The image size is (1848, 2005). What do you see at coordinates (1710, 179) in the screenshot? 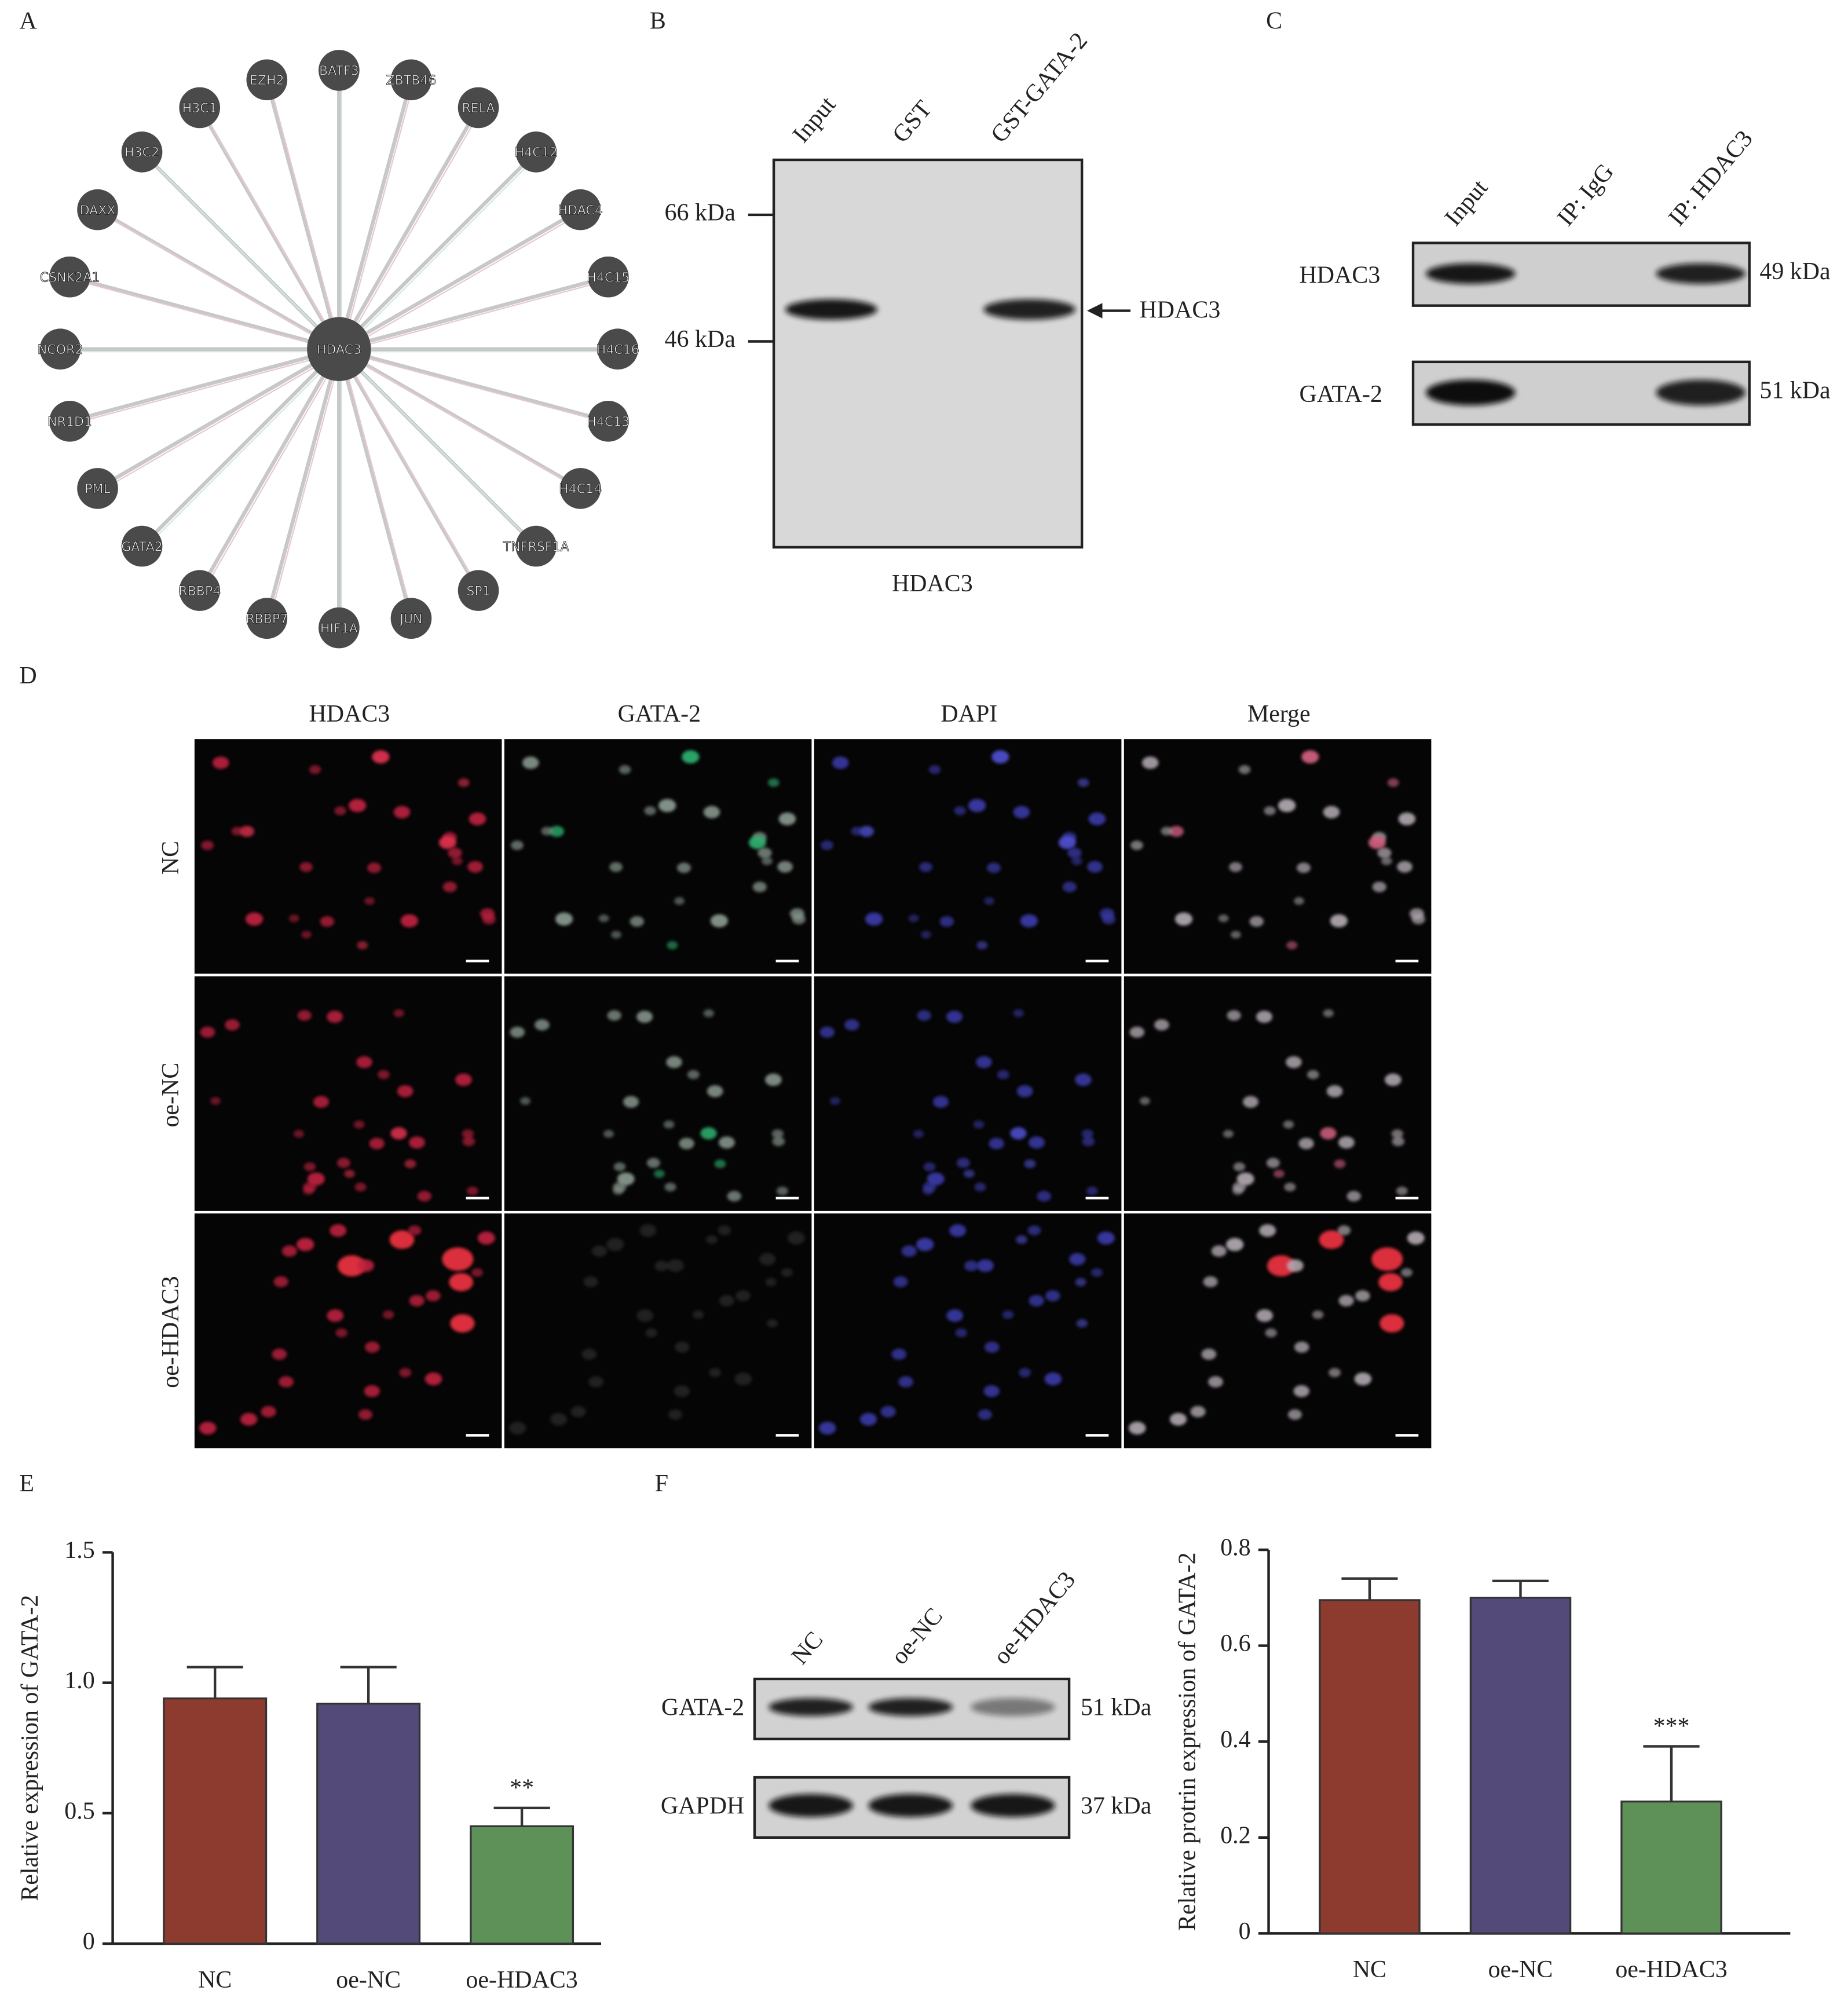
I see `lane-label: IP: HDAC3` at bounding box center [1710, 179].